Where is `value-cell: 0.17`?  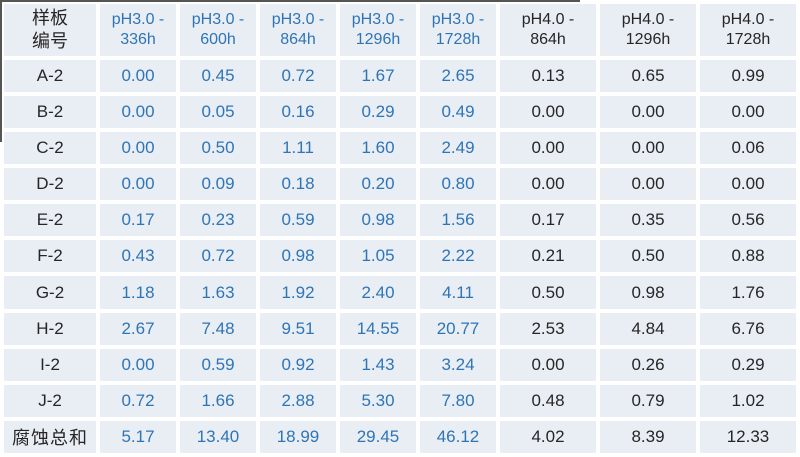
value-cell: 0.17 is located at coordinates (548, 220).